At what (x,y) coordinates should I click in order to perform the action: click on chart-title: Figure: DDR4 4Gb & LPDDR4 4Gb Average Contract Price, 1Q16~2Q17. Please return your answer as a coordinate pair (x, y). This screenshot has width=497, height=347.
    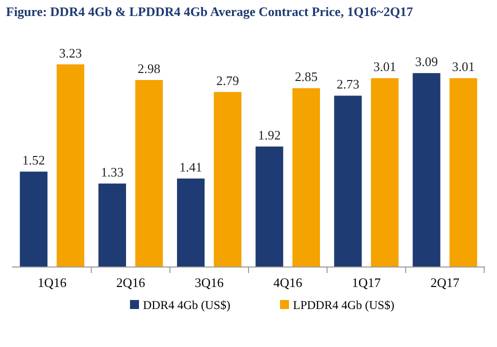
    Looking at the image, I should click on (210, 11).